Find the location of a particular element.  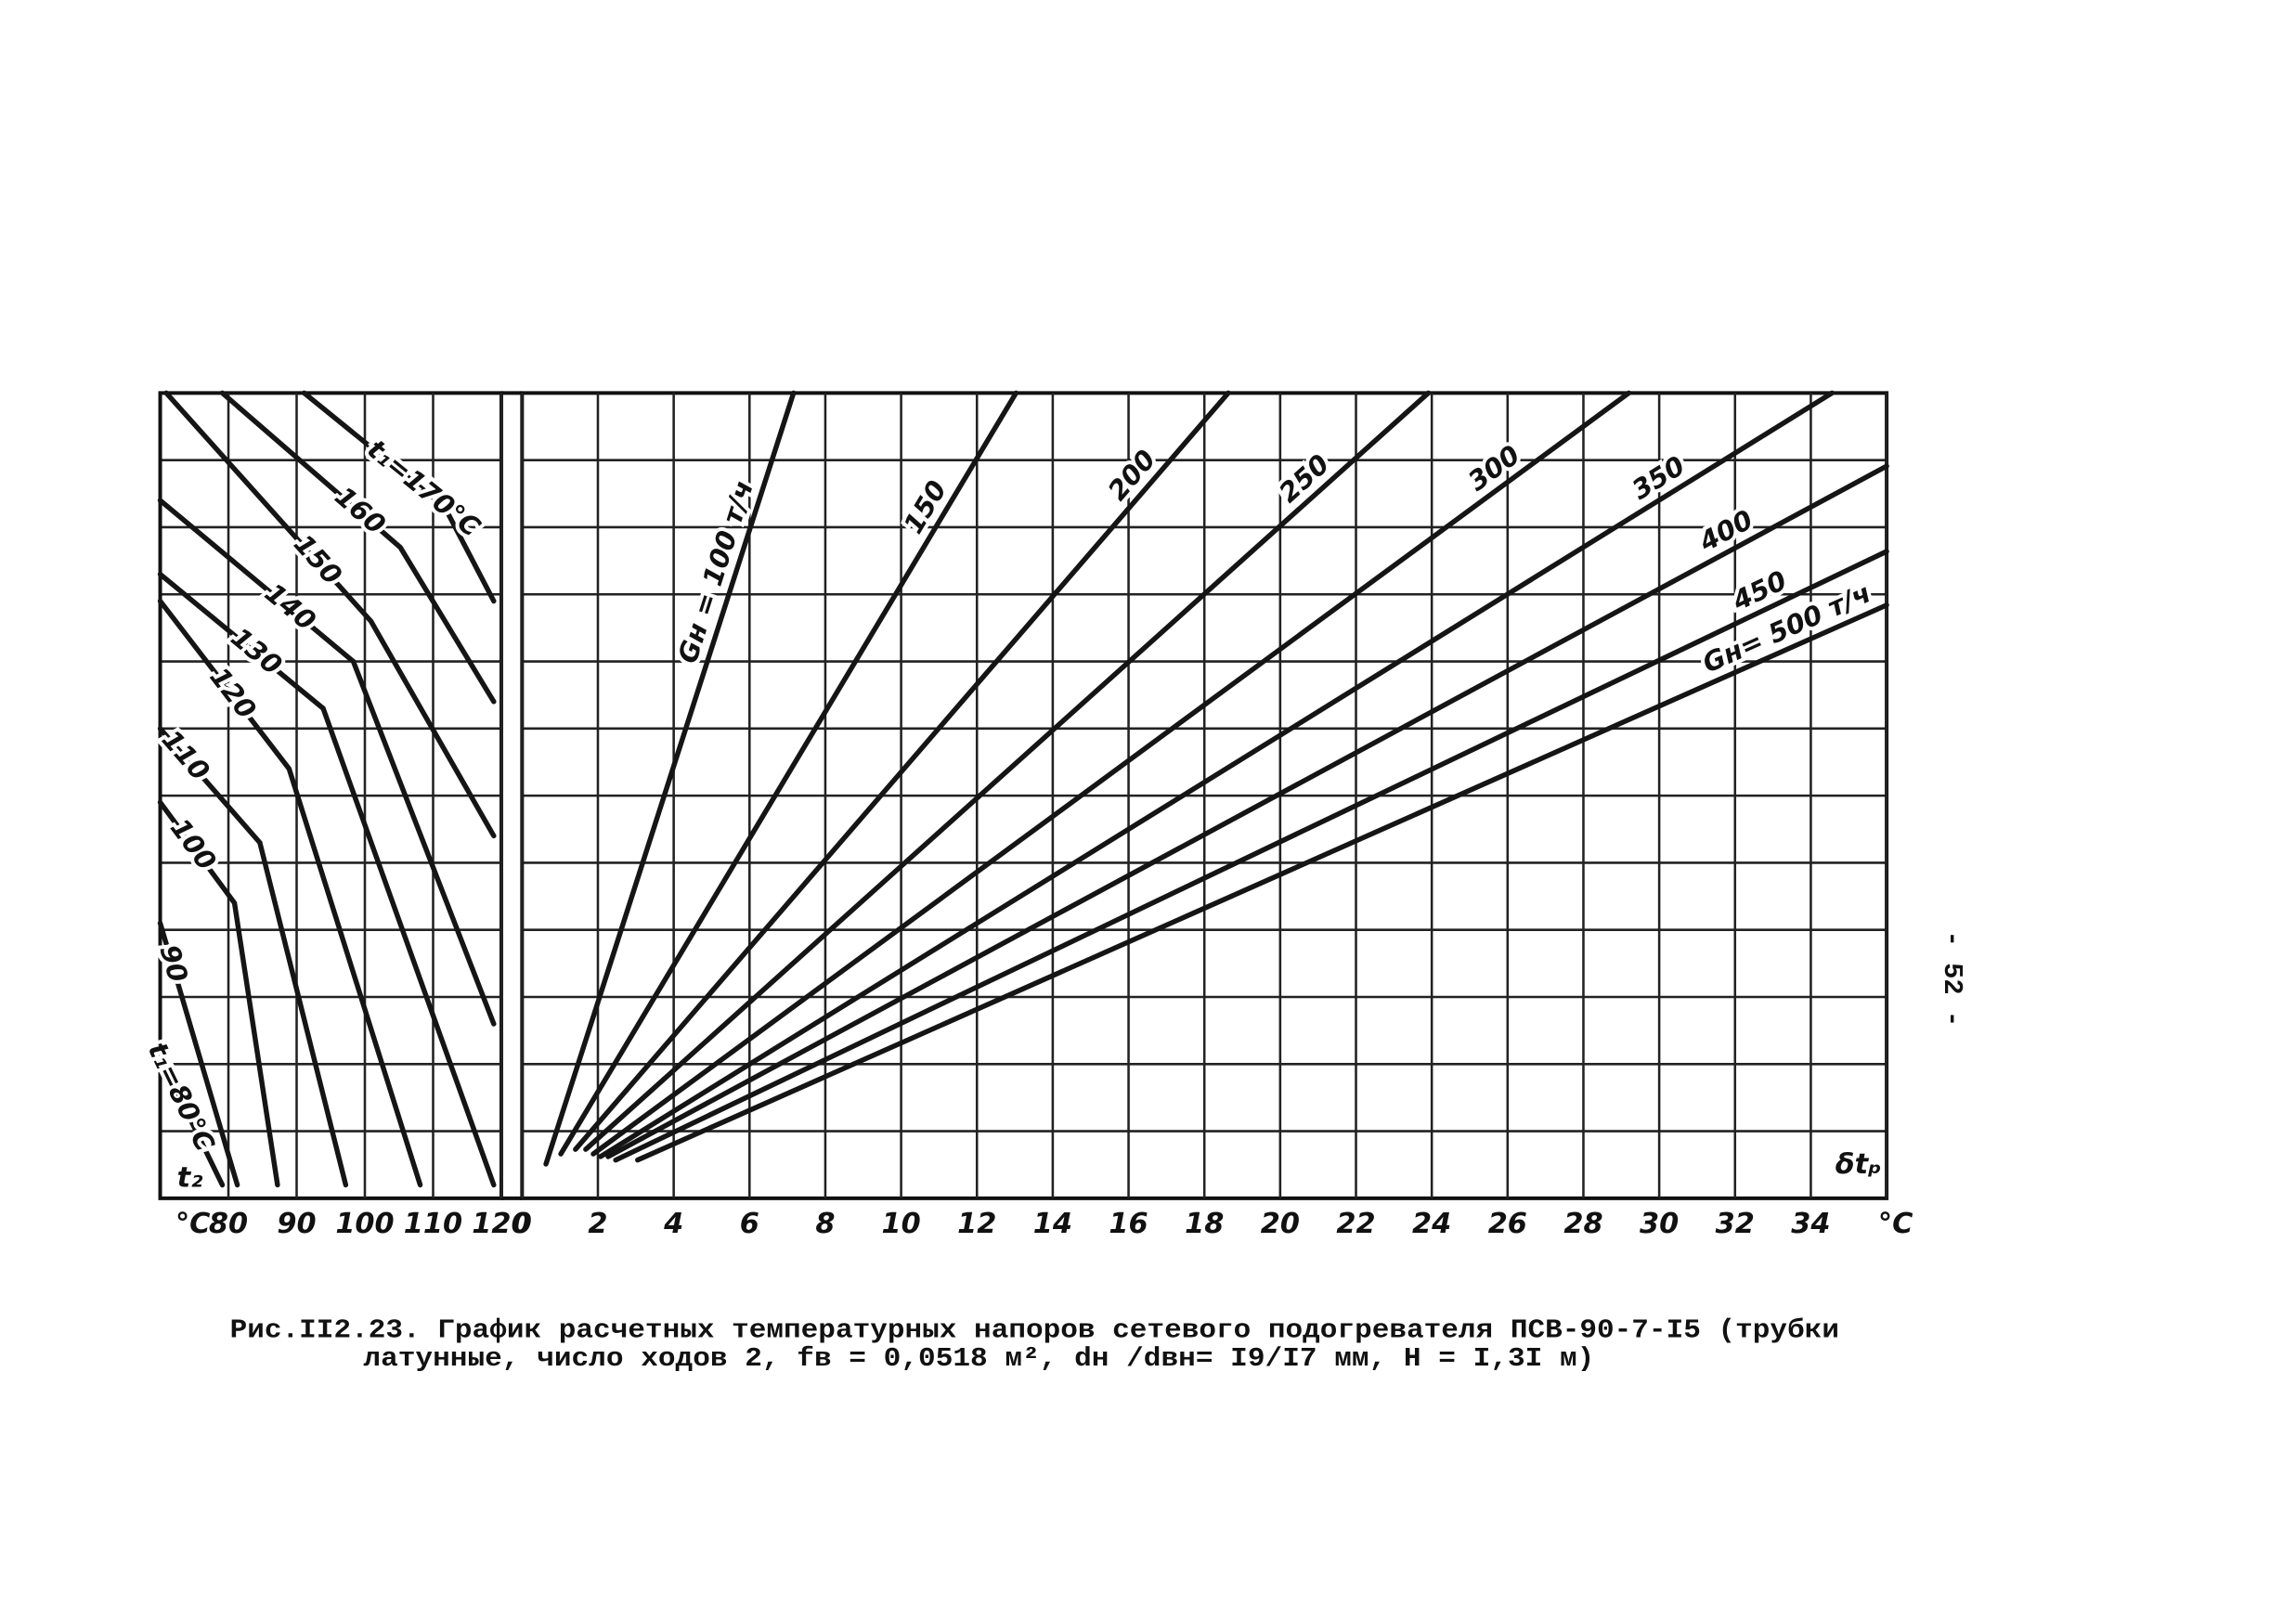

line-label: 250 is located at coordinates (1304, 478).